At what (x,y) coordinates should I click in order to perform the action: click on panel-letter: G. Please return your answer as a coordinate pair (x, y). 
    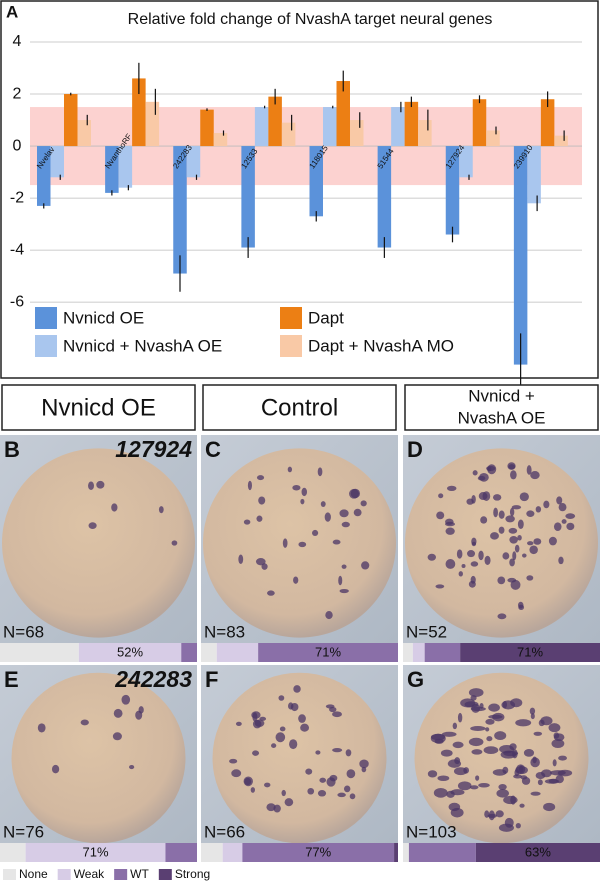
    Looking at the image, I should click on (415, 679).